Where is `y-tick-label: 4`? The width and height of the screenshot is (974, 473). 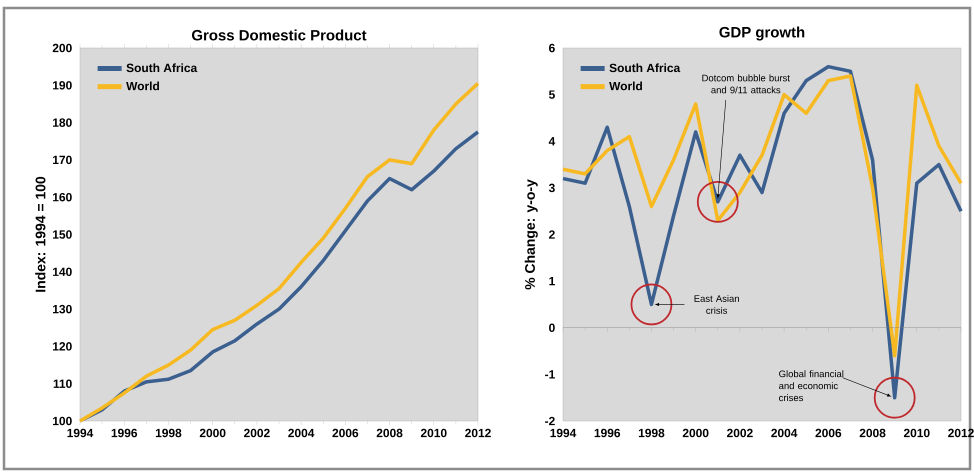 y-tick-label: 4 is located at coordinates (552, 141).